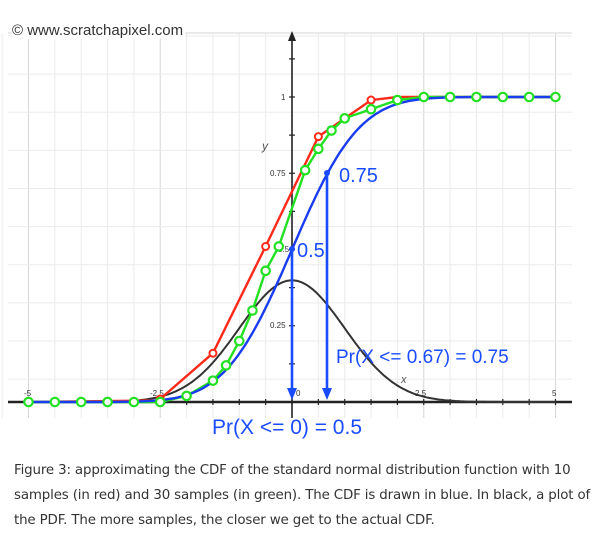  I want to click on y-tick-label: 0.25, so click(278, 325).